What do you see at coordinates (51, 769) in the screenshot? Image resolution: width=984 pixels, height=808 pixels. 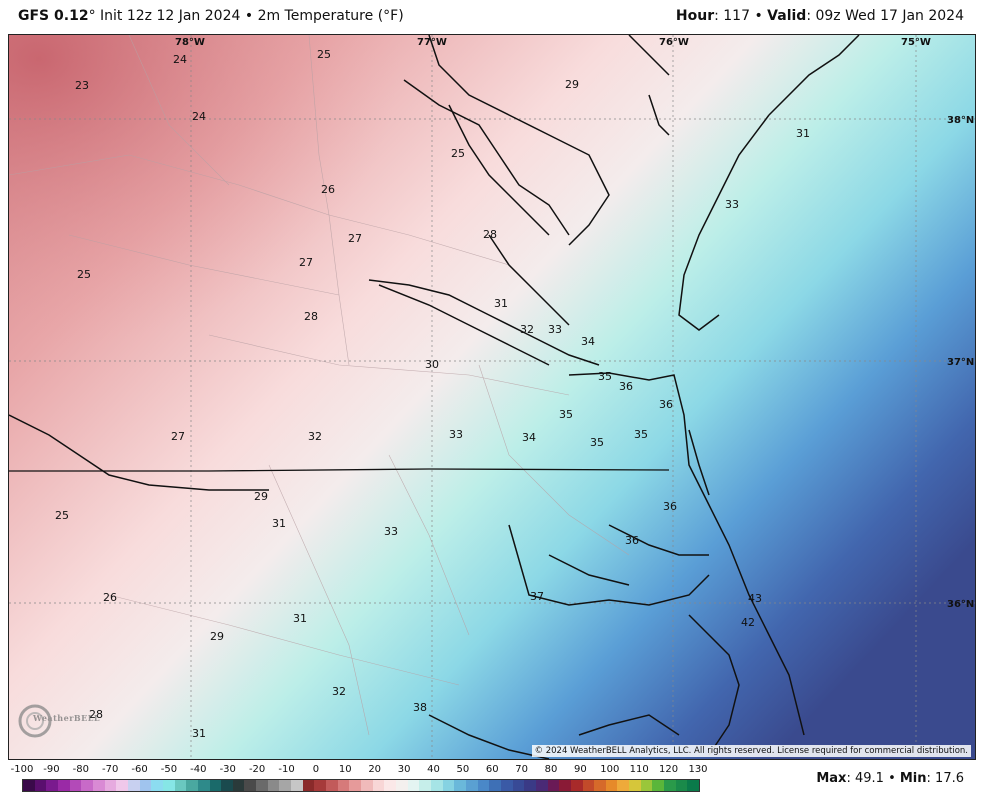 I see `colorbar-tick-label: -90` at bounding box center [51, 769].